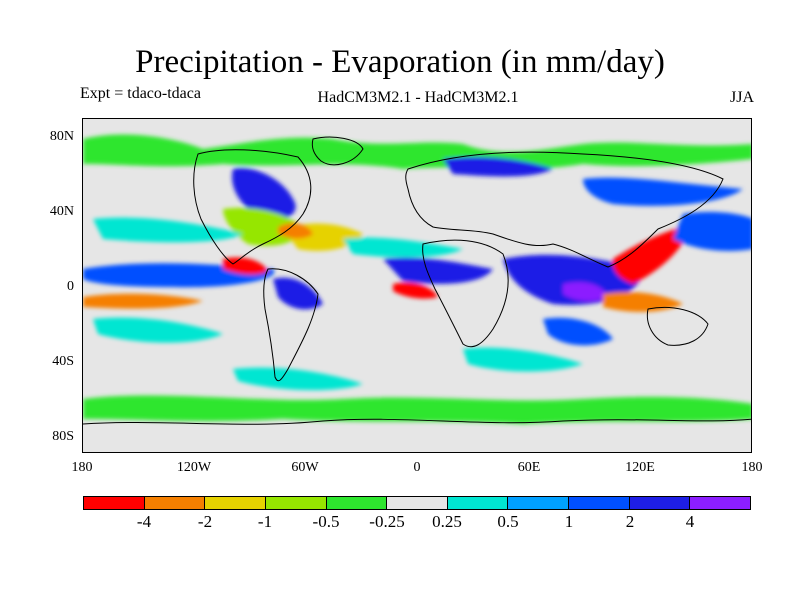  What do you see at coordinates (205, 521) in the screenshot?
I see `colorbar-label: -2` at bounding box center [205, 521].